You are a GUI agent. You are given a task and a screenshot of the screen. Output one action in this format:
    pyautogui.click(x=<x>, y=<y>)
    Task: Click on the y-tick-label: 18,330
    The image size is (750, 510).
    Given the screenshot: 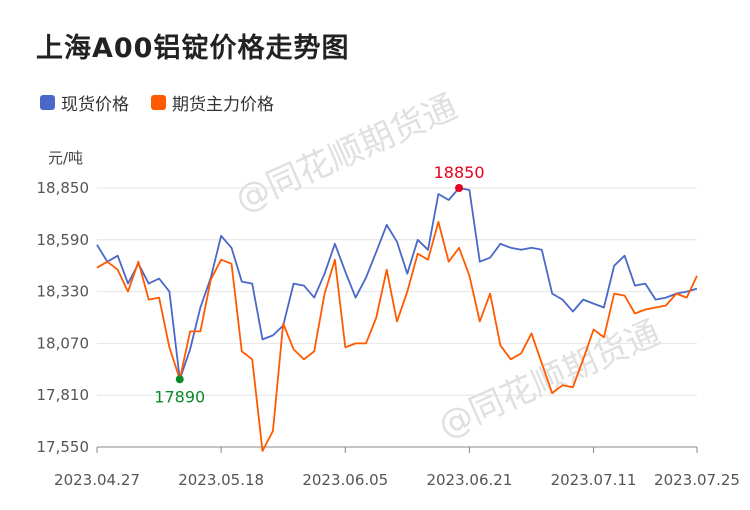 What is the action you would take?
    pyautogui.click(x=63, y=292)
    